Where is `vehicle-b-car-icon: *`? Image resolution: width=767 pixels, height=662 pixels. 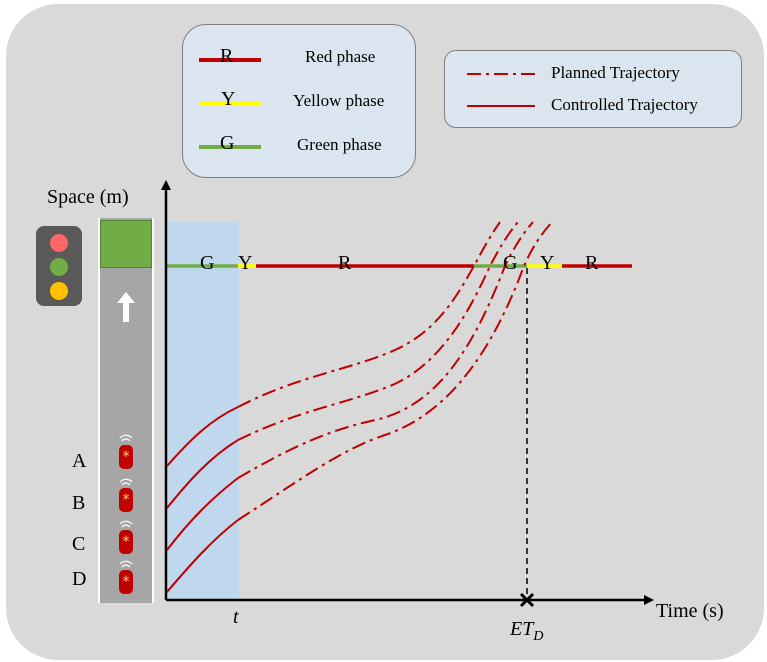
vehicle-b-car-icon: * is located at coordinates (126, 500).